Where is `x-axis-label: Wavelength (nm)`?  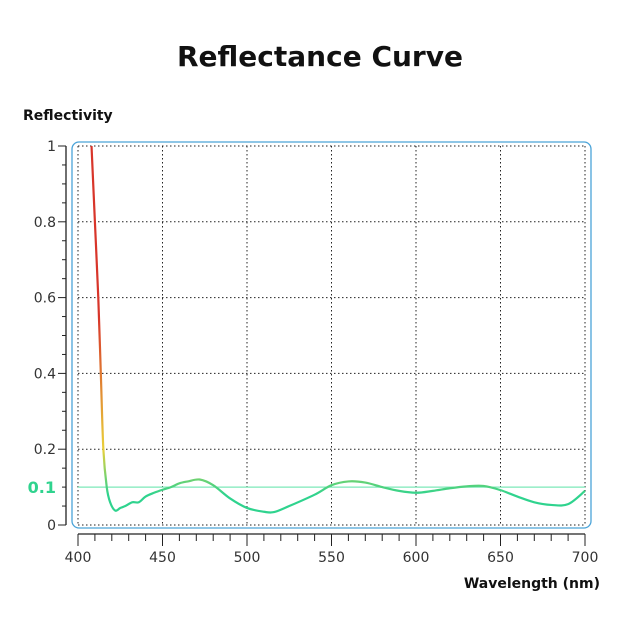 x-axis-label: Wavelength (nm) is located at coordinates (531, 584).